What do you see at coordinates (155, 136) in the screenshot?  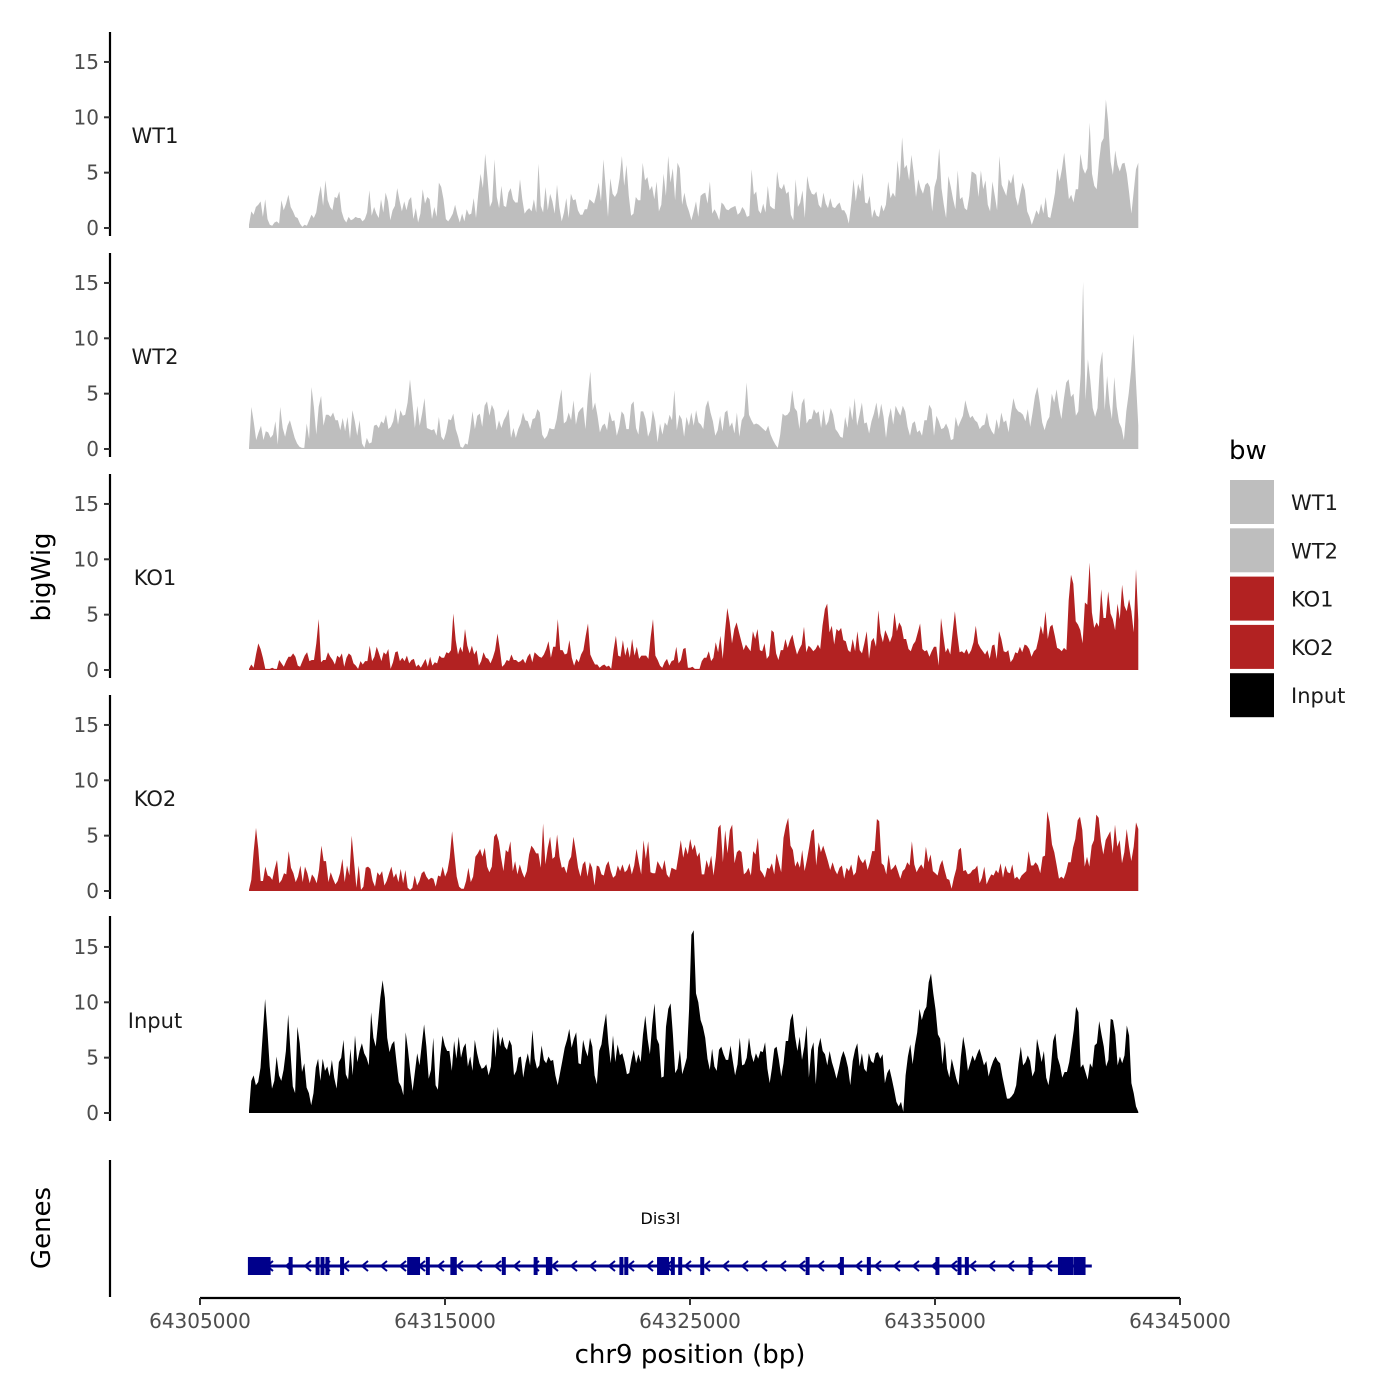 I see `track-label: WT1` at bounding box center [155, 136].